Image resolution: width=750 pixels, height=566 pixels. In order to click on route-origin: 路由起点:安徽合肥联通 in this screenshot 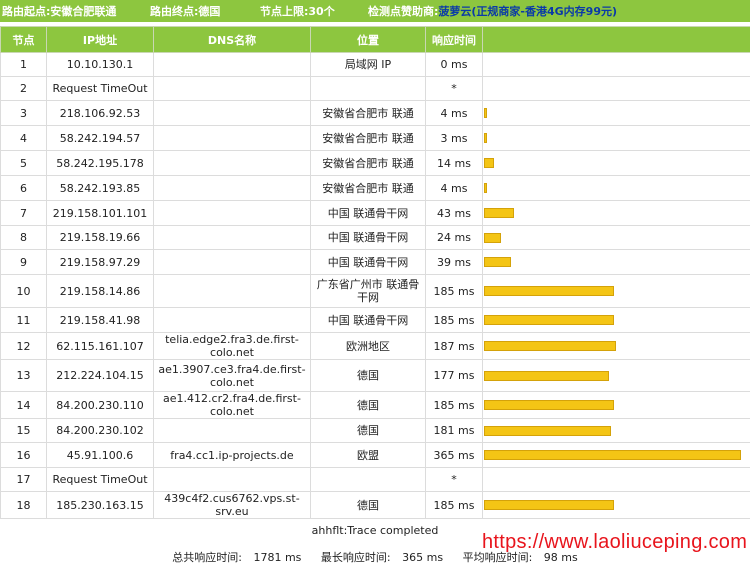, I will do `click(76, 11)`.